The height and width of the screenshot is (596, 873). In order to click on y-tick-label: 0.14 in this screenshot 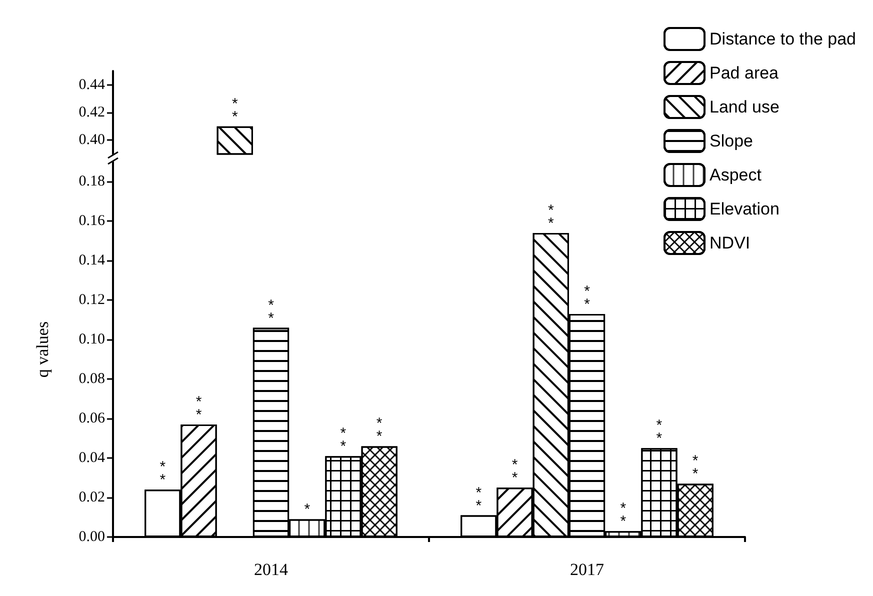, I will do `click(92, 260)`.